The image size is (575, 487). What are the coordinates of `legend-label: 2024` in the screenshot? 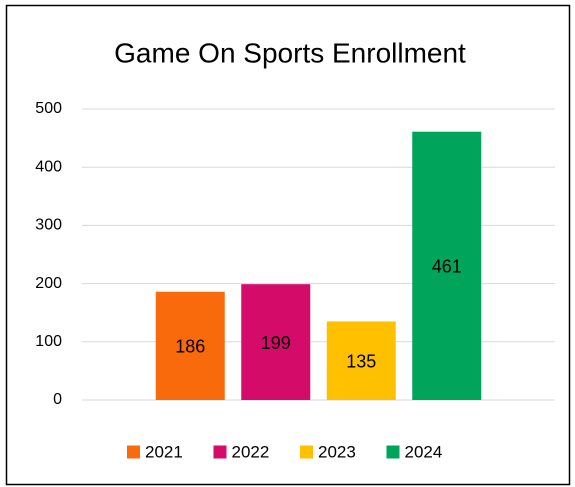 It's located at (424, 451).